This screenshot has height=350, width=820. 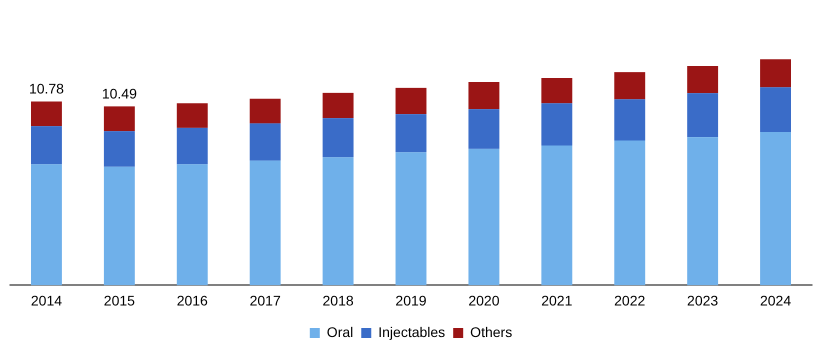 What do you see at coordinates (630, 300) in the screenshot?
I see `x-tick-label: 2022` at bounding box center [630, 300].